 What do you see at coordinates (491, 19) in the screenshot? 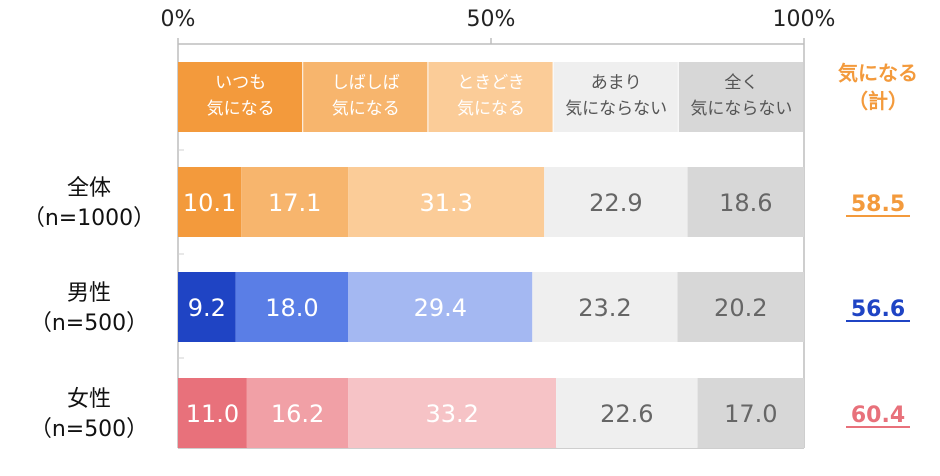
I see `x-tick-label: 50%` at bounding box center [491, 19].